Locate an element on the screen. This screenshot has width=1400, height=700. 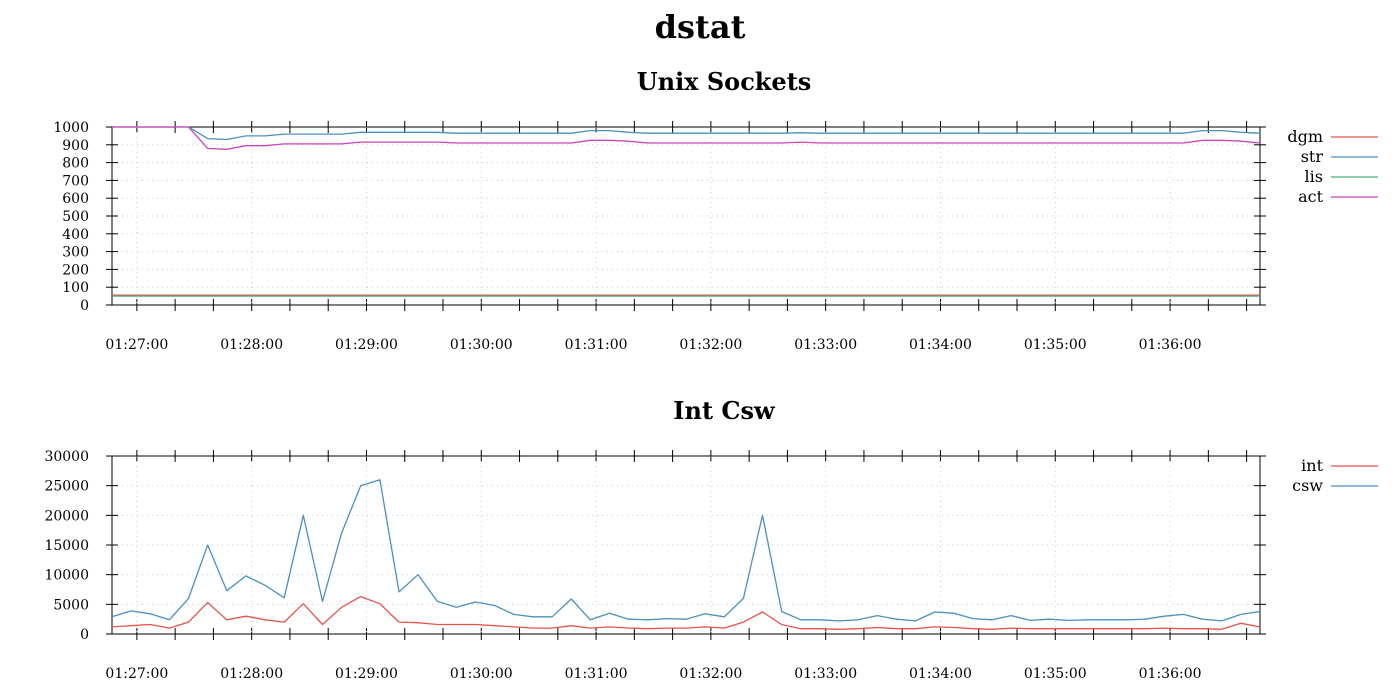
y-tick-label: 100 is located at coordinates (75, 288).